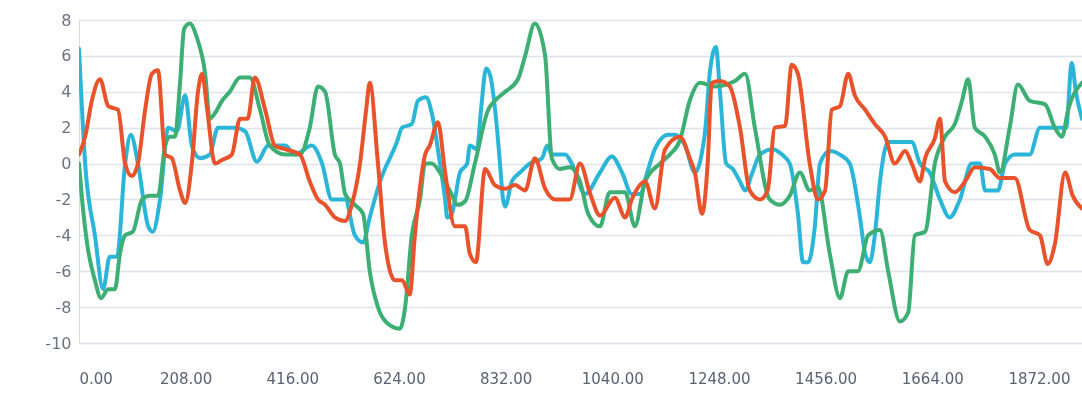  I want to click on x-tick-label: 1664.00, so click(932, 378).